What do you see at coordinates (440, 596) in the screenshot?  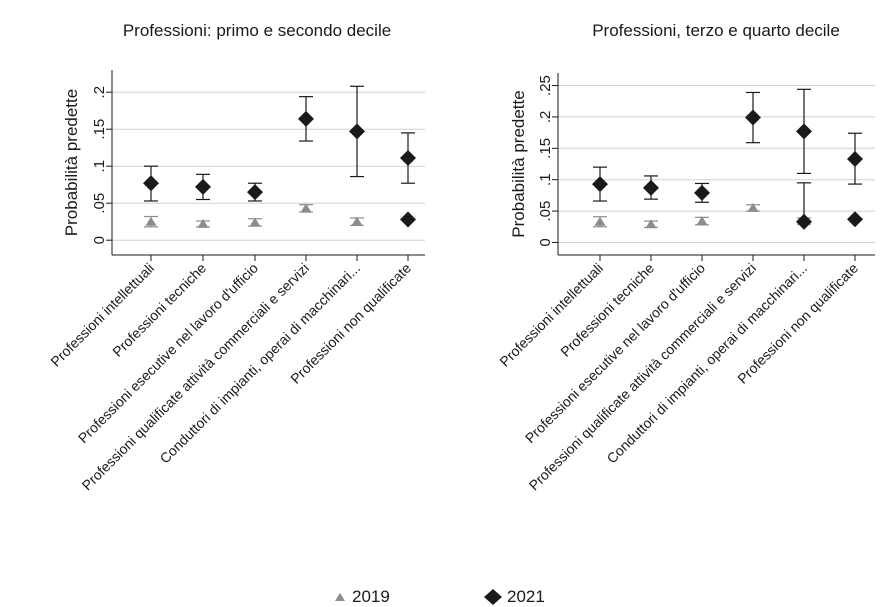 I see `legend: 2019 2021` at bounding box center [440, 596].